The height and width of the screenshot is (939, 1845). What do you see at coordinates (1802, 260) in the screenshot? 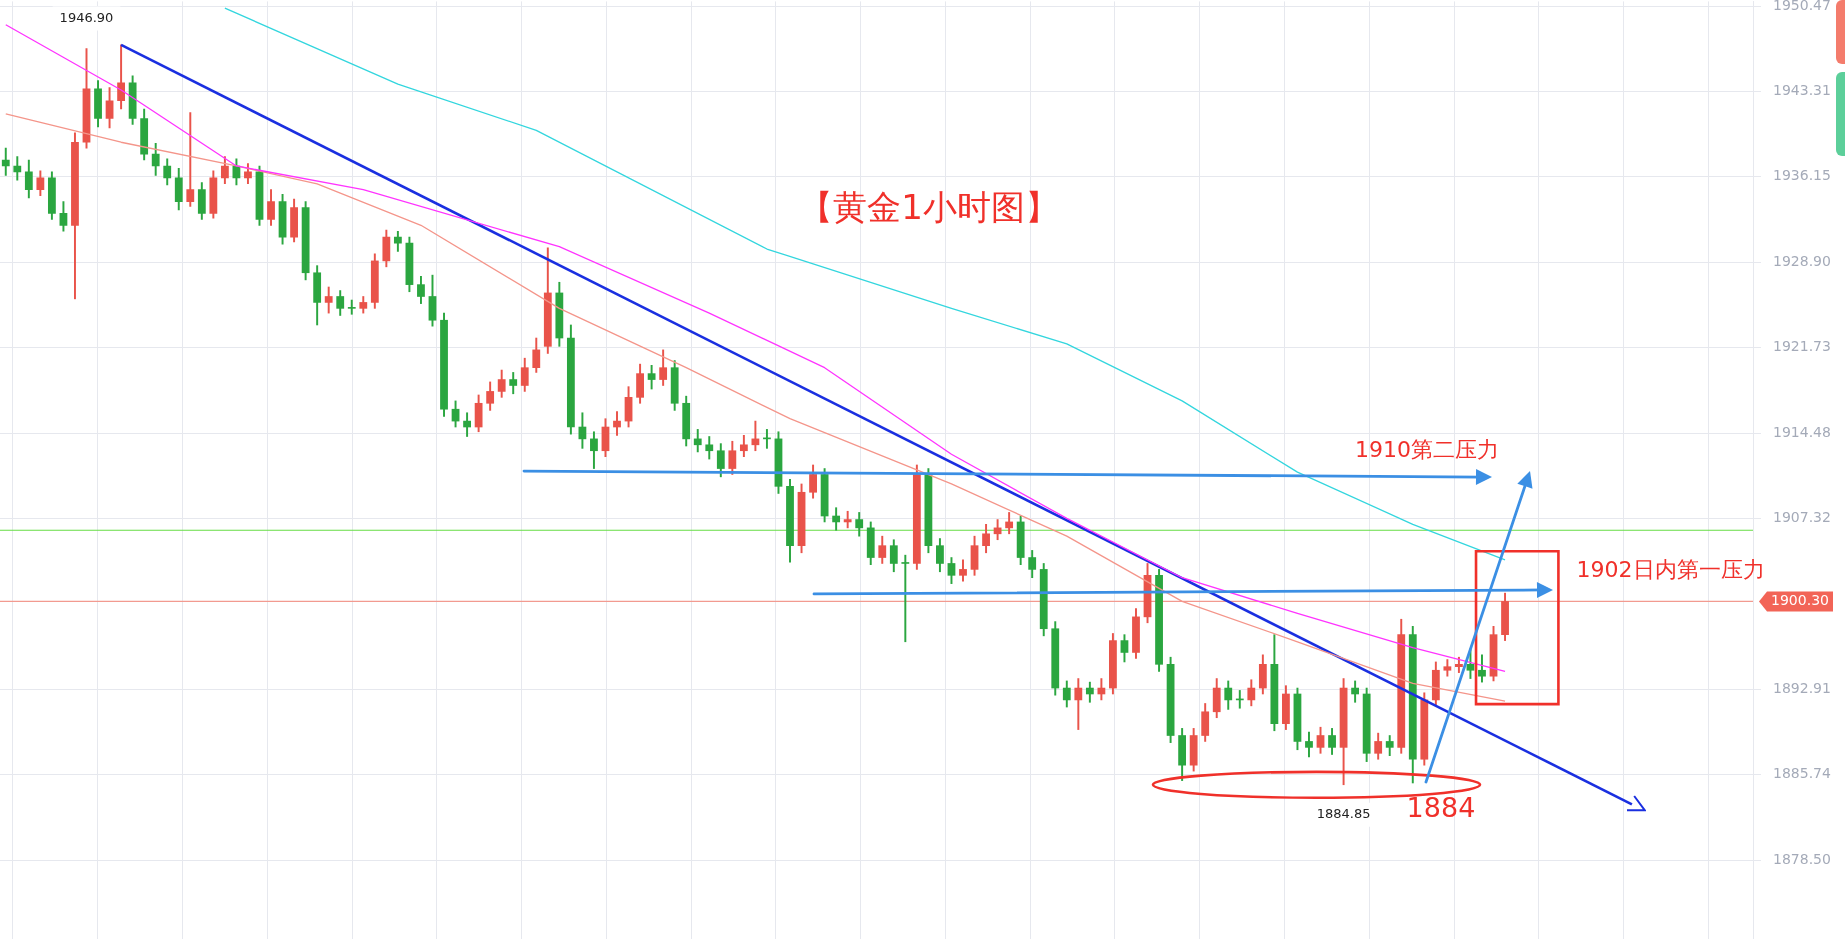
I see `y-tick-label: 1928.90` at bounding box center [1802, 260].